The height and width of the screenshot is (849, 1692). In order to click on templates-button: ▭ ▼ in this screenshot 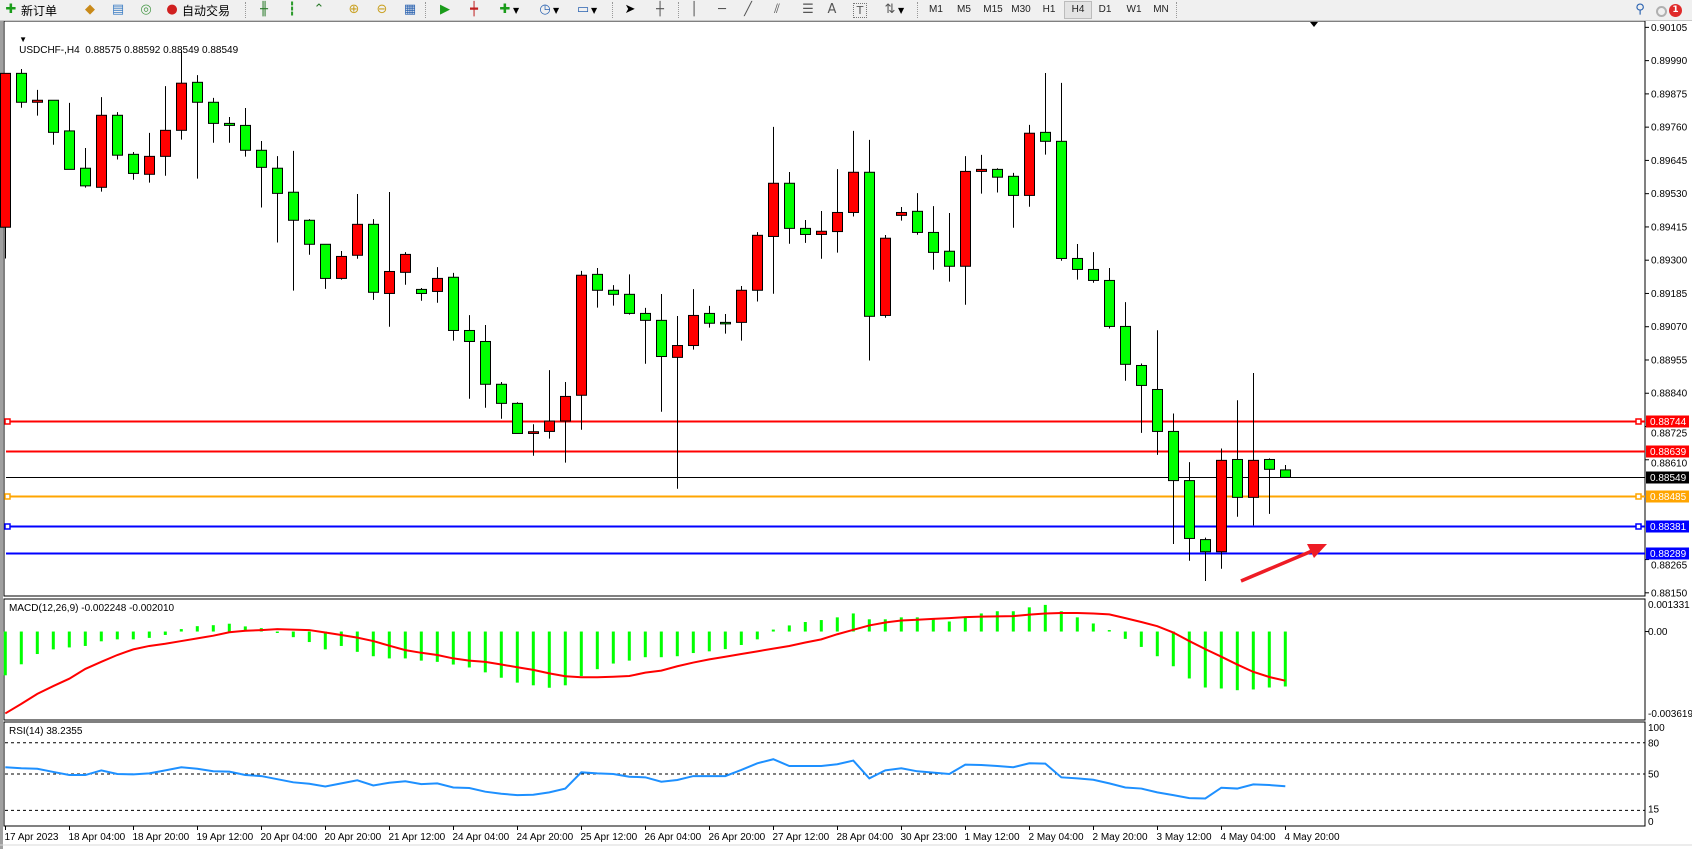, I will do `click(586, 10)`.